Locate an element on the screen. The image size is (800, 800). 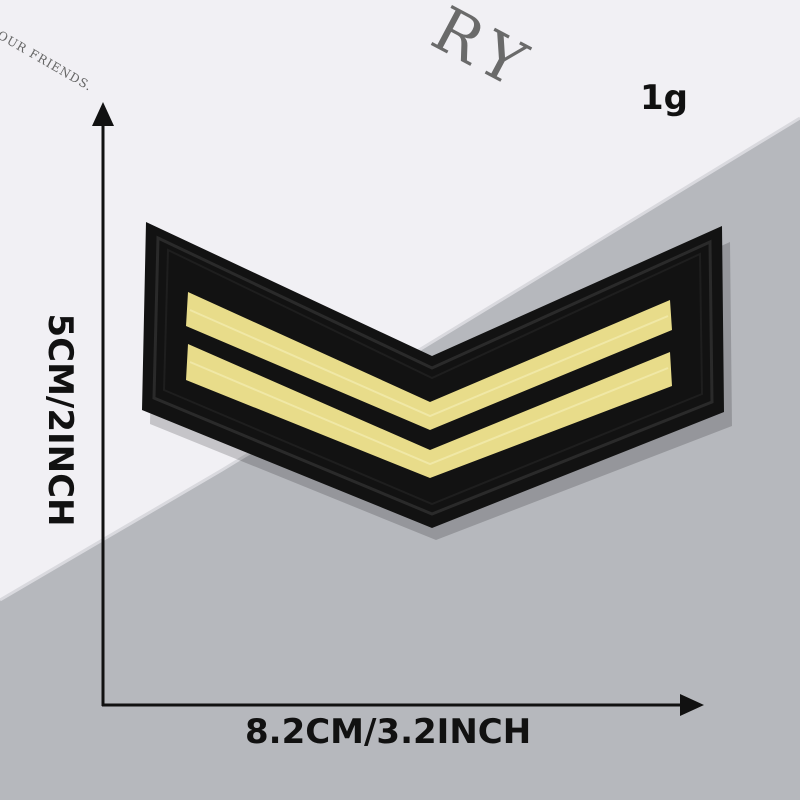
arrow-up-icon is located at coordinates (103, 114).